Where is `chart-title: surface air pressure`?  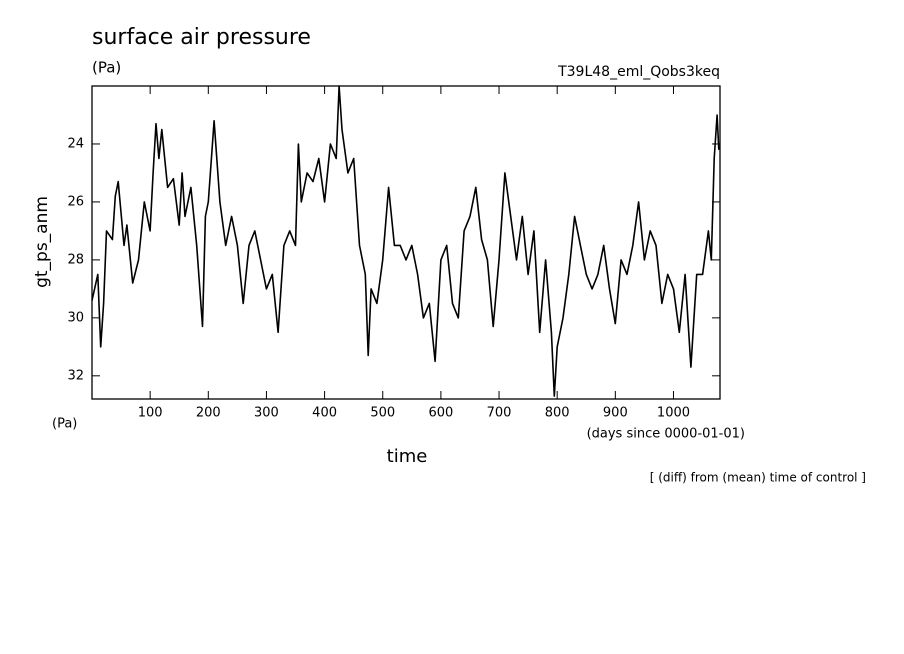 chart-title: surface air pressure is located at coordinates (201, 37).